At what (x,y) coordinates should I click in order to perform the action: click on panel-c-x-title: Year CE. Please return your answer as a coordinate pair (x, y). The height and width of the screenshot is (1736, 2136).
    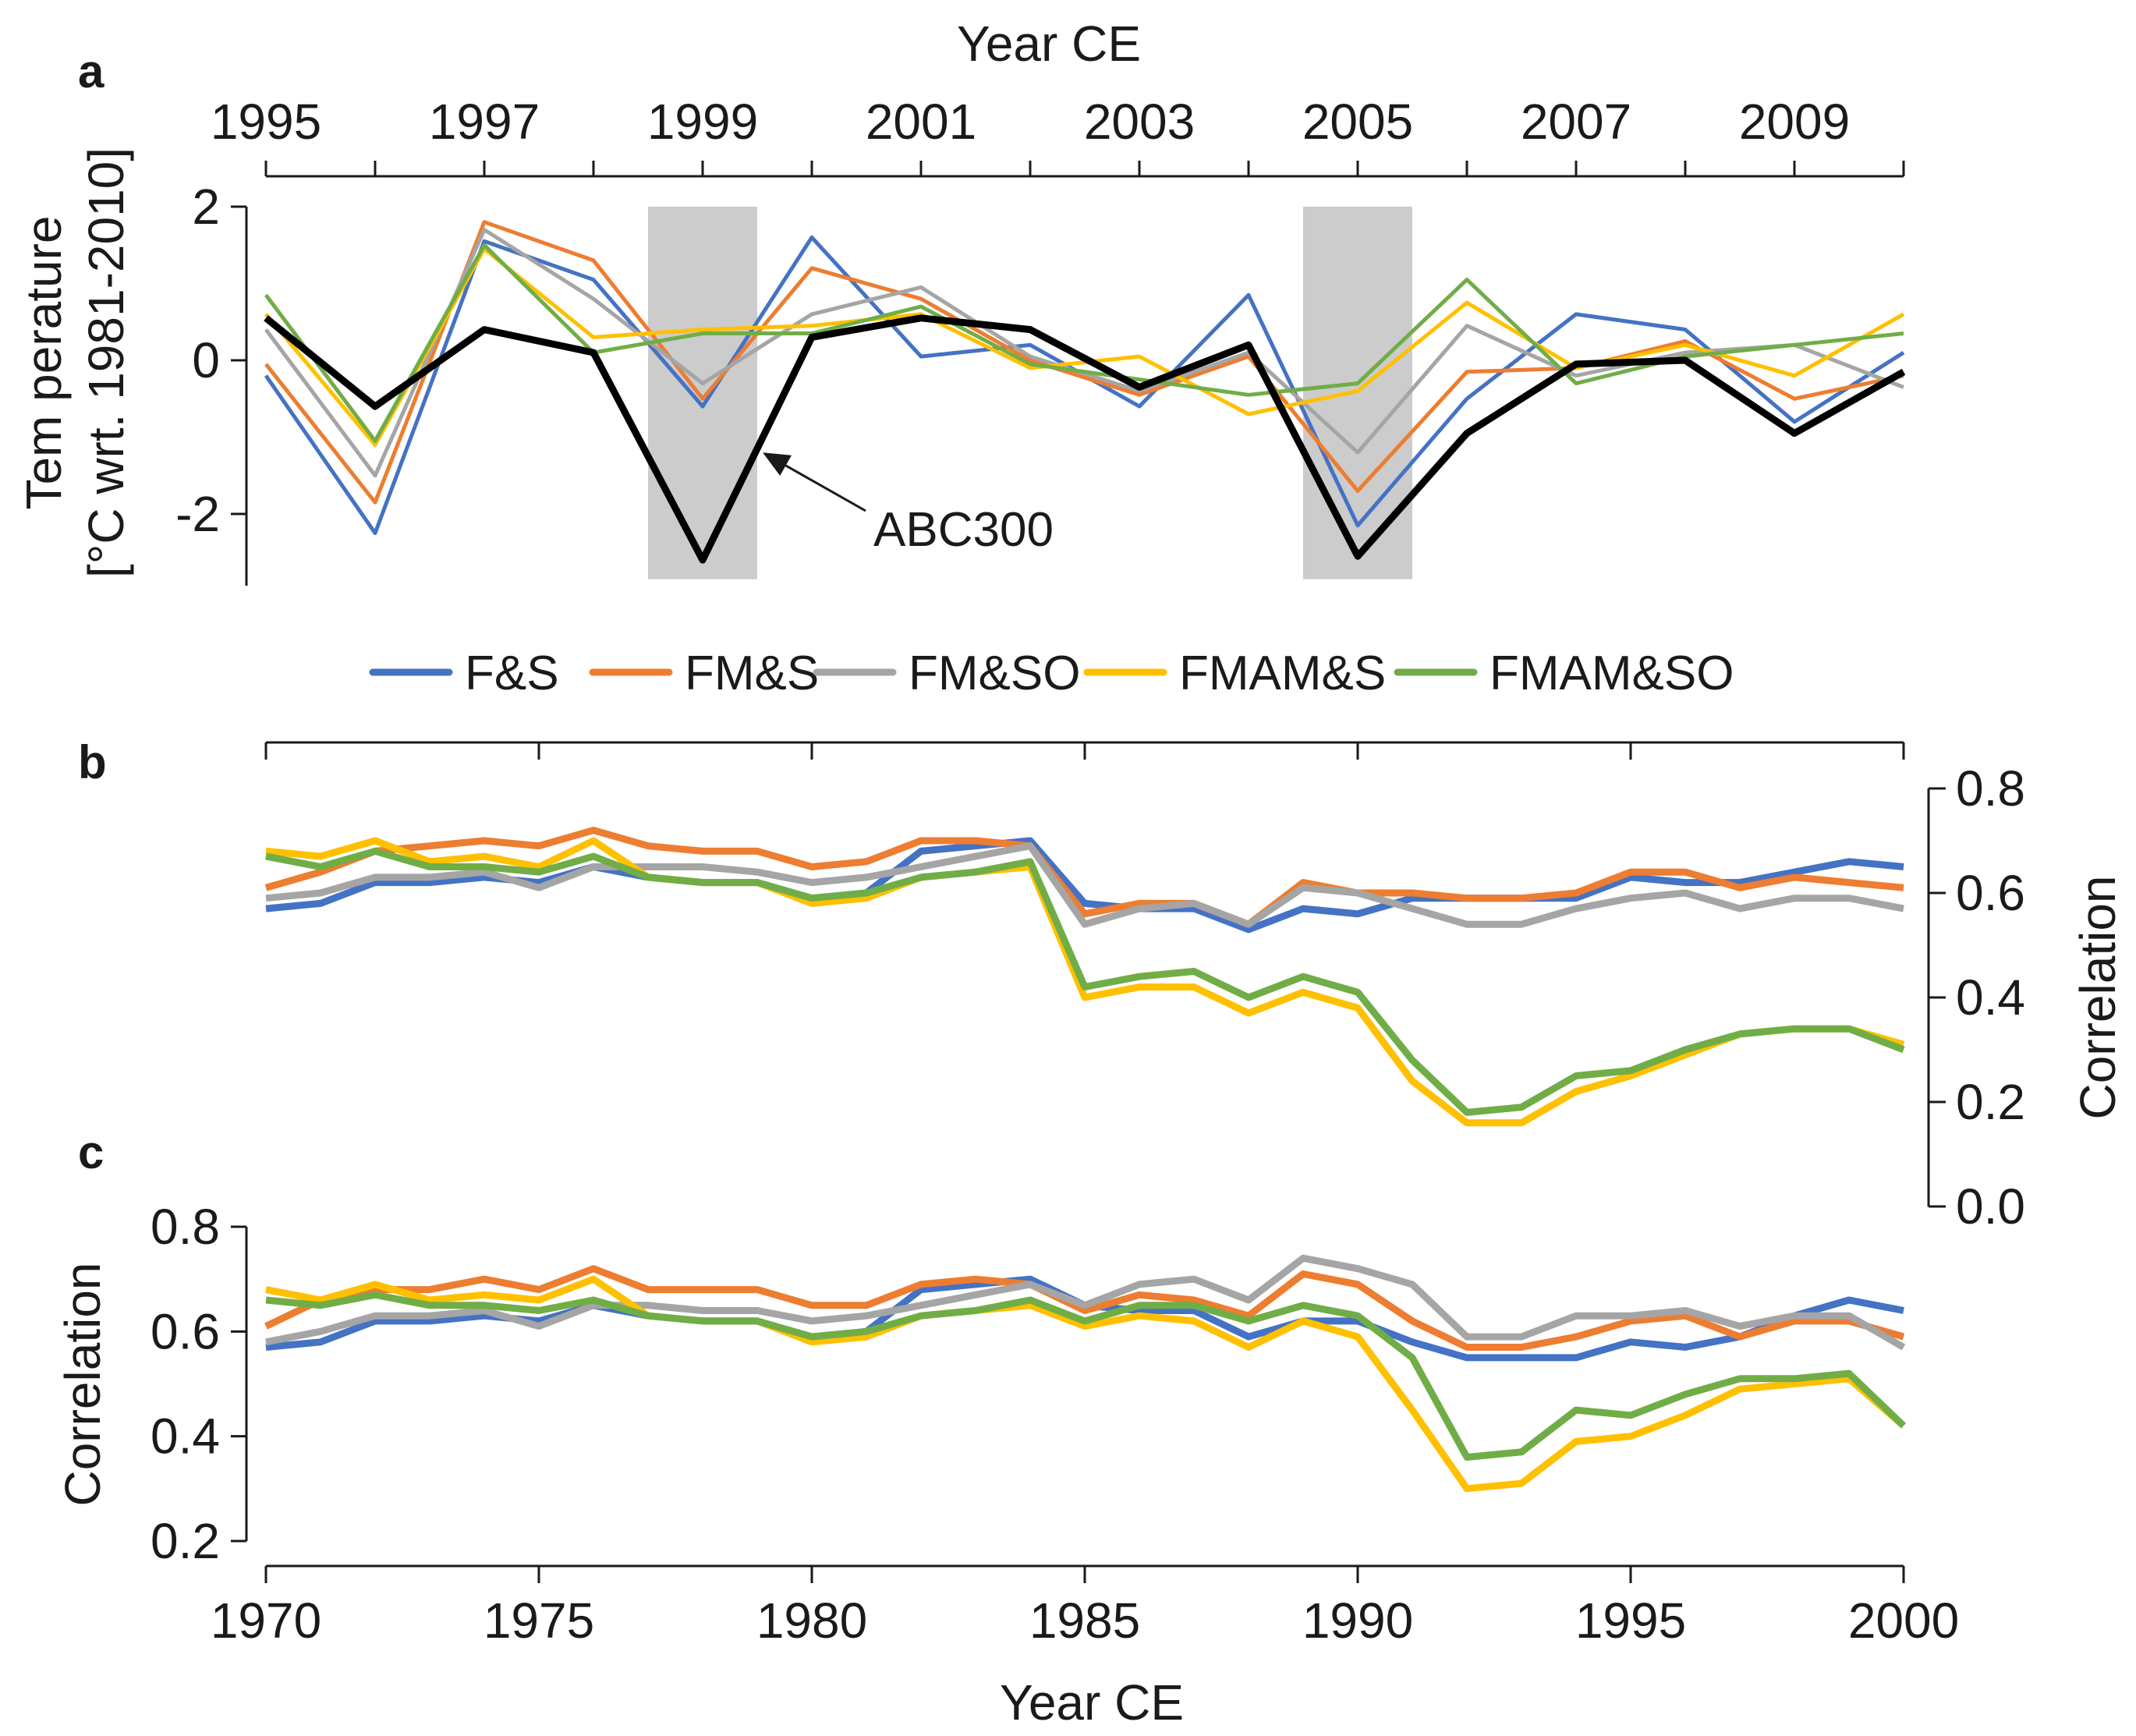
    Looking at the image, I should click on (1092, 1703).